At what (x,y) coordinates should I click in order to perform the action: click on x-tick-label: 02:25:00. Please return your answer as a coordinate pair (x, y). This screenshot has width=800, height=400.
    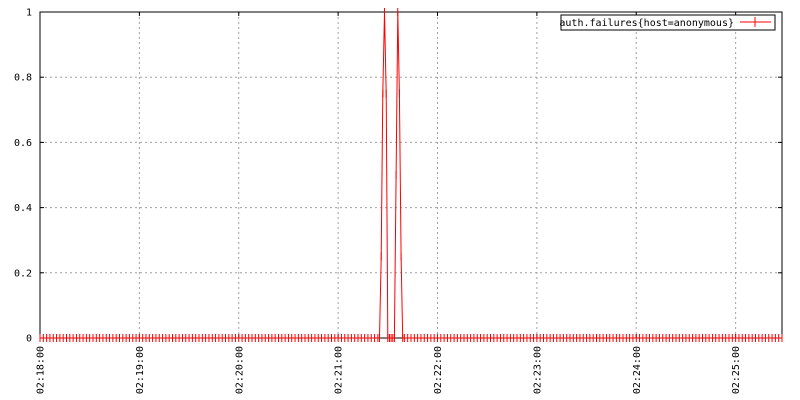
    Looking at the image, I should click on (736, 370).